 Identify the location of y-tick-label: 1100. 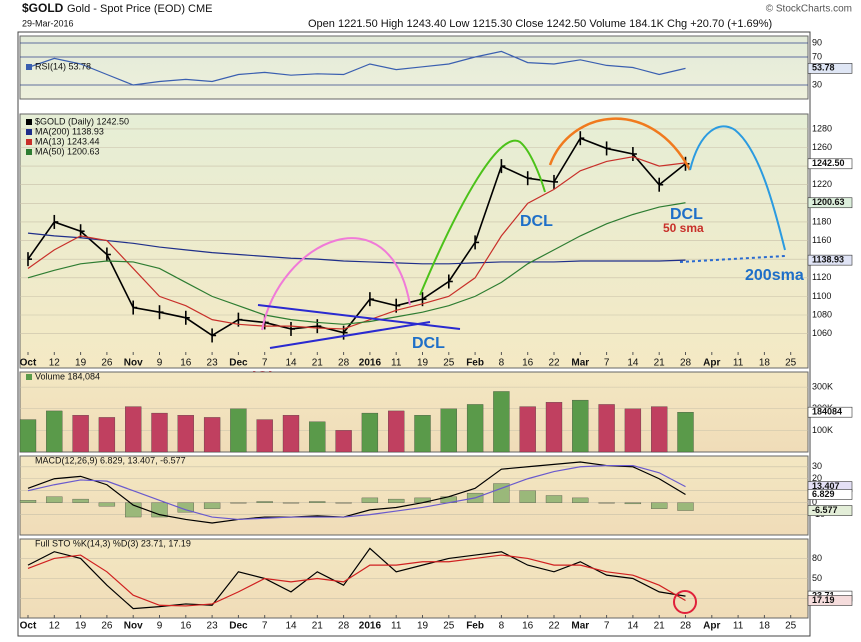
(821, 296).